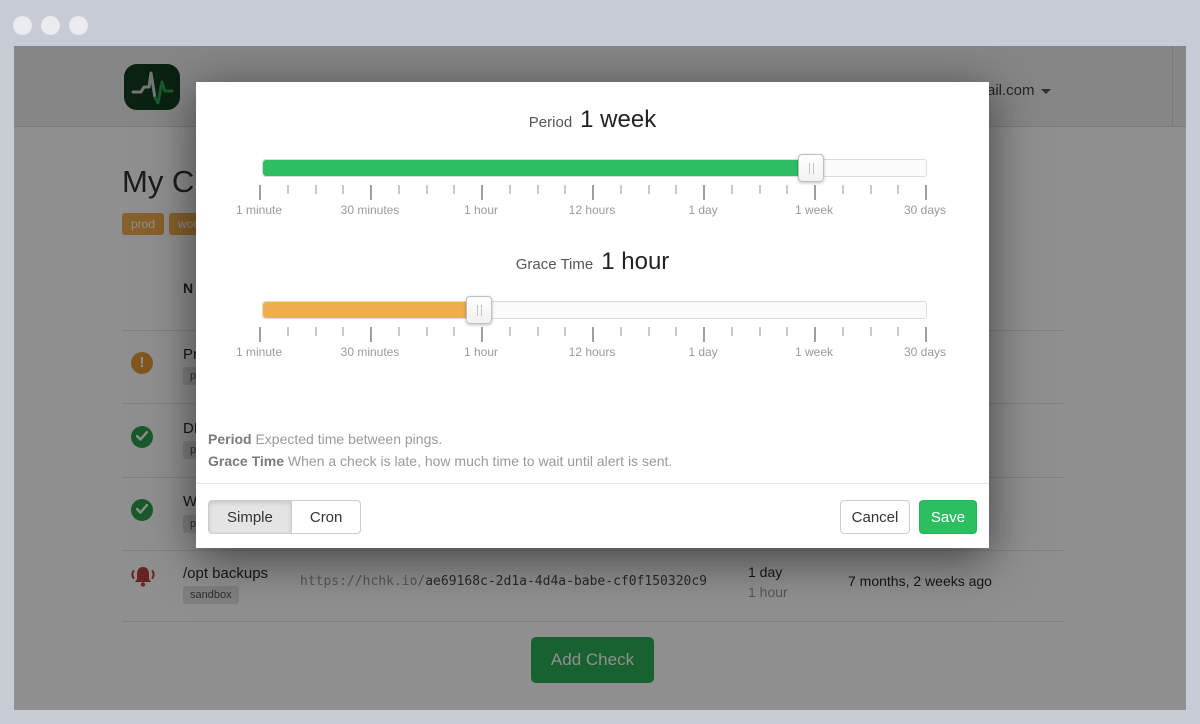 The width and height of the screenshot is (1200, 724). I want to click on check-name: /opt backups, so click(226, 573).